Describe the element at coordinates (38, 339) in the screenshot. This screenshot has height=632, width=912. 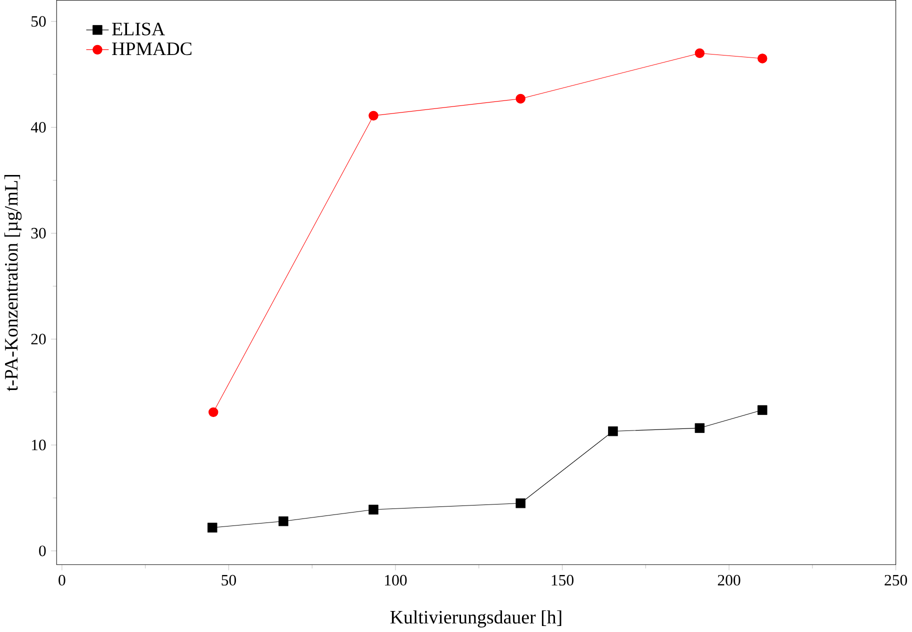
I see `y-tick-label: 20` at that location.